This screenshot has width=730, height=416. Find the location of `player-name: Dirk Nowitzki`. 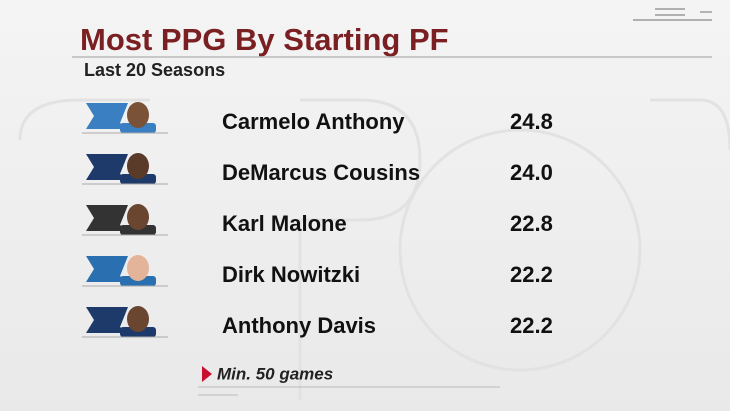

player-name: Dirk Nowitzki is located at coordinates (291, 274).